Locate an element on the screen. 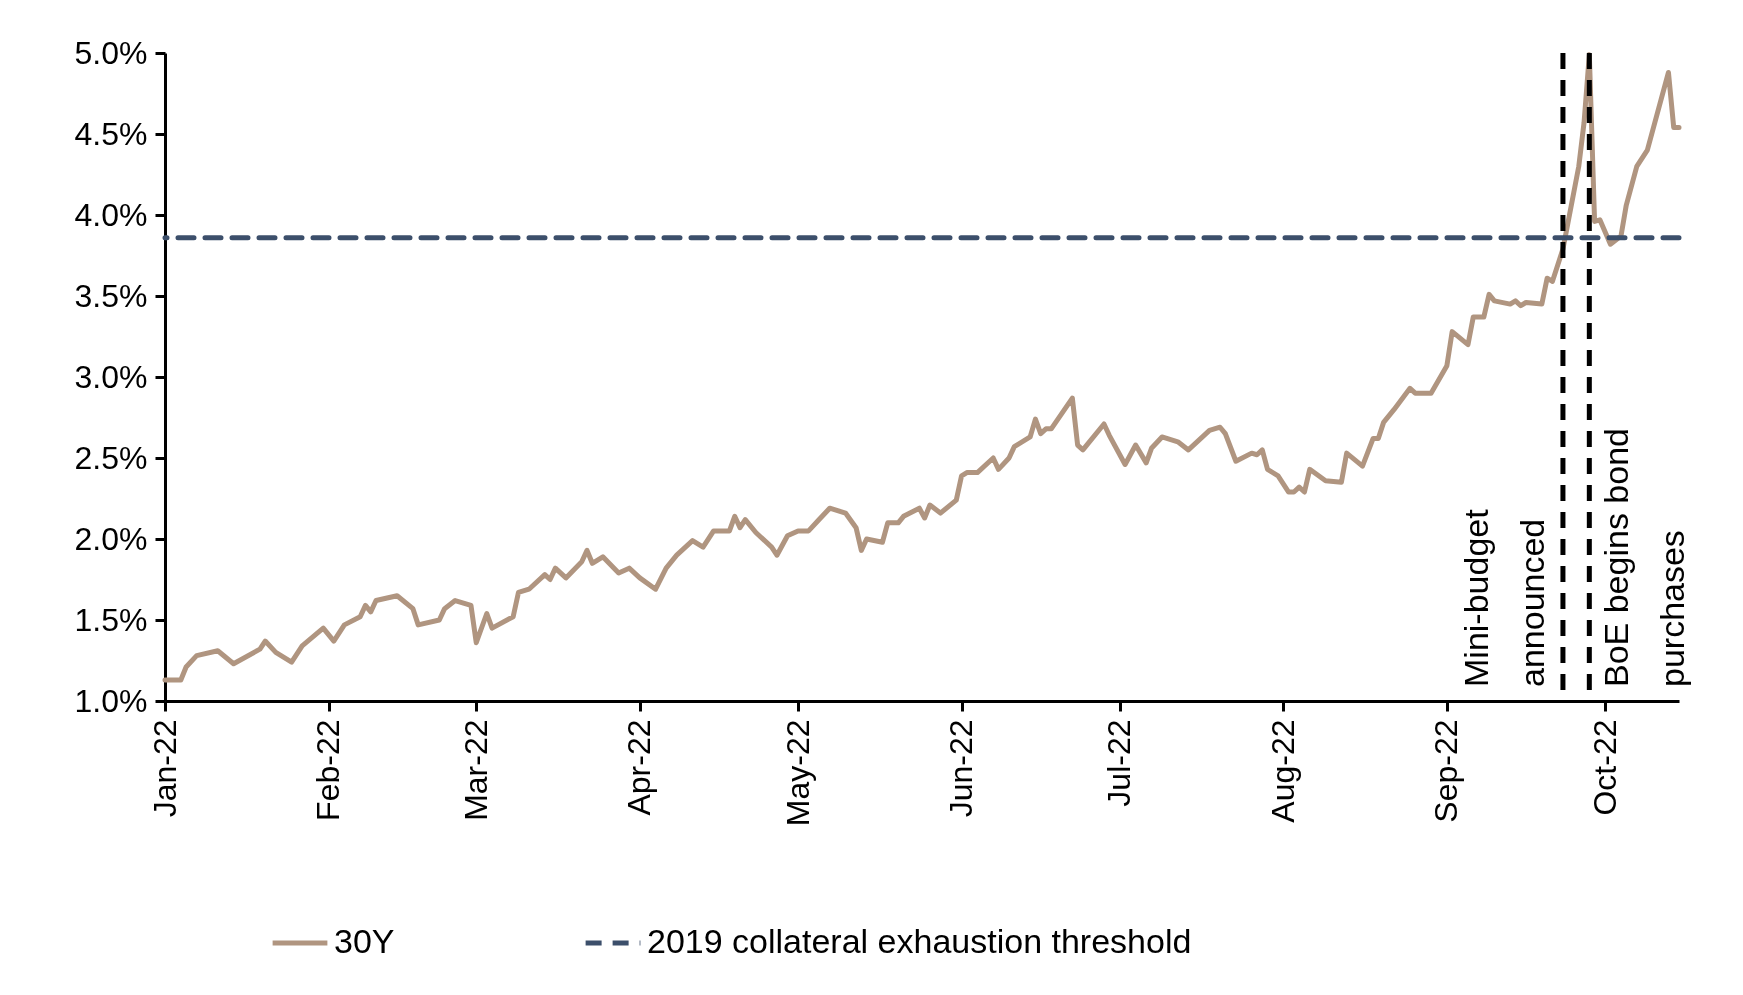 Image resolution: width=1743 pixels, height=995 pixels. y-tick-label: 5.0% is located at coordinates (111, 52).